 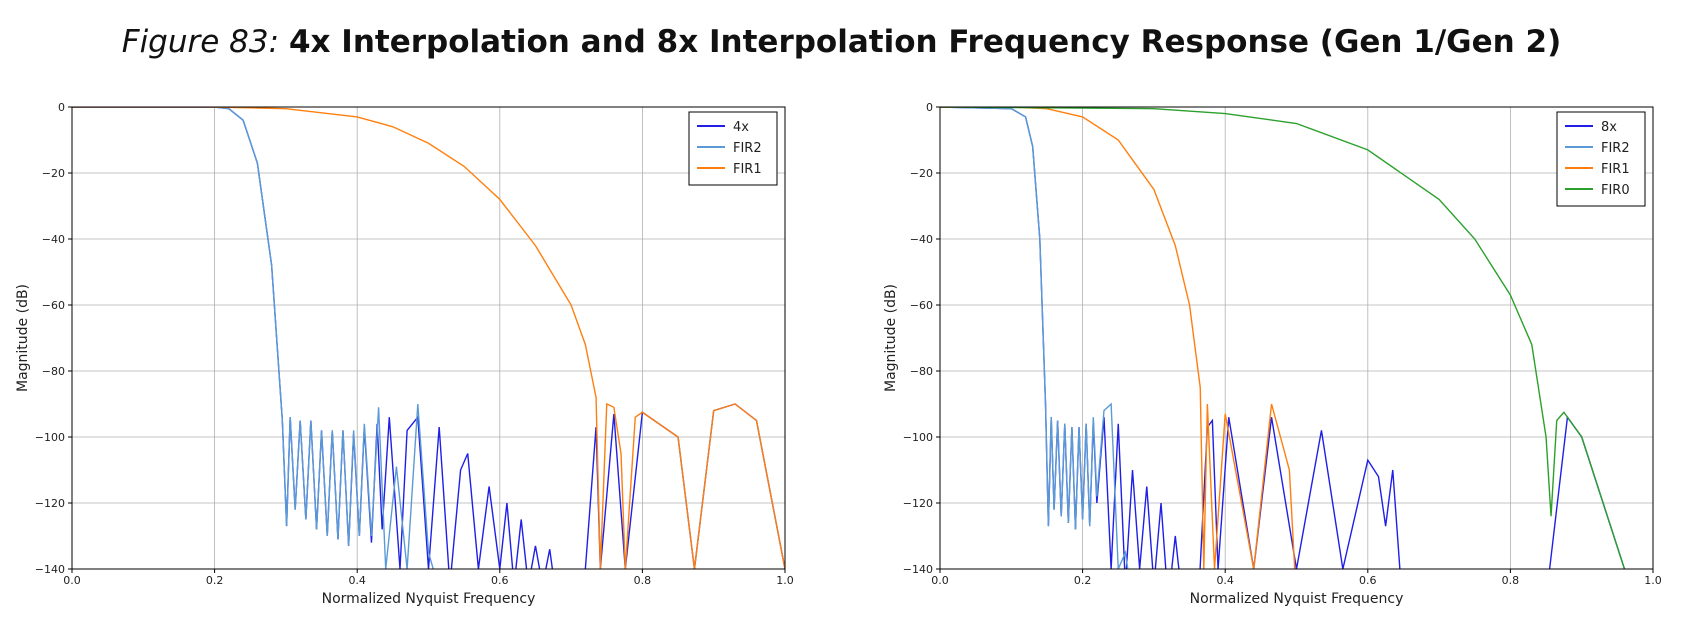 I want to click on series-line, so click(x=1034, y=338).